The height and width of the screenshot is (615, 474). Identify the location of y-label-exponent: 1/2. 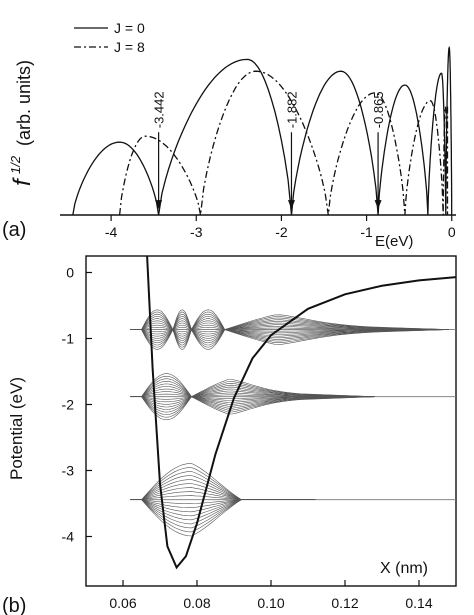
(15, 164).